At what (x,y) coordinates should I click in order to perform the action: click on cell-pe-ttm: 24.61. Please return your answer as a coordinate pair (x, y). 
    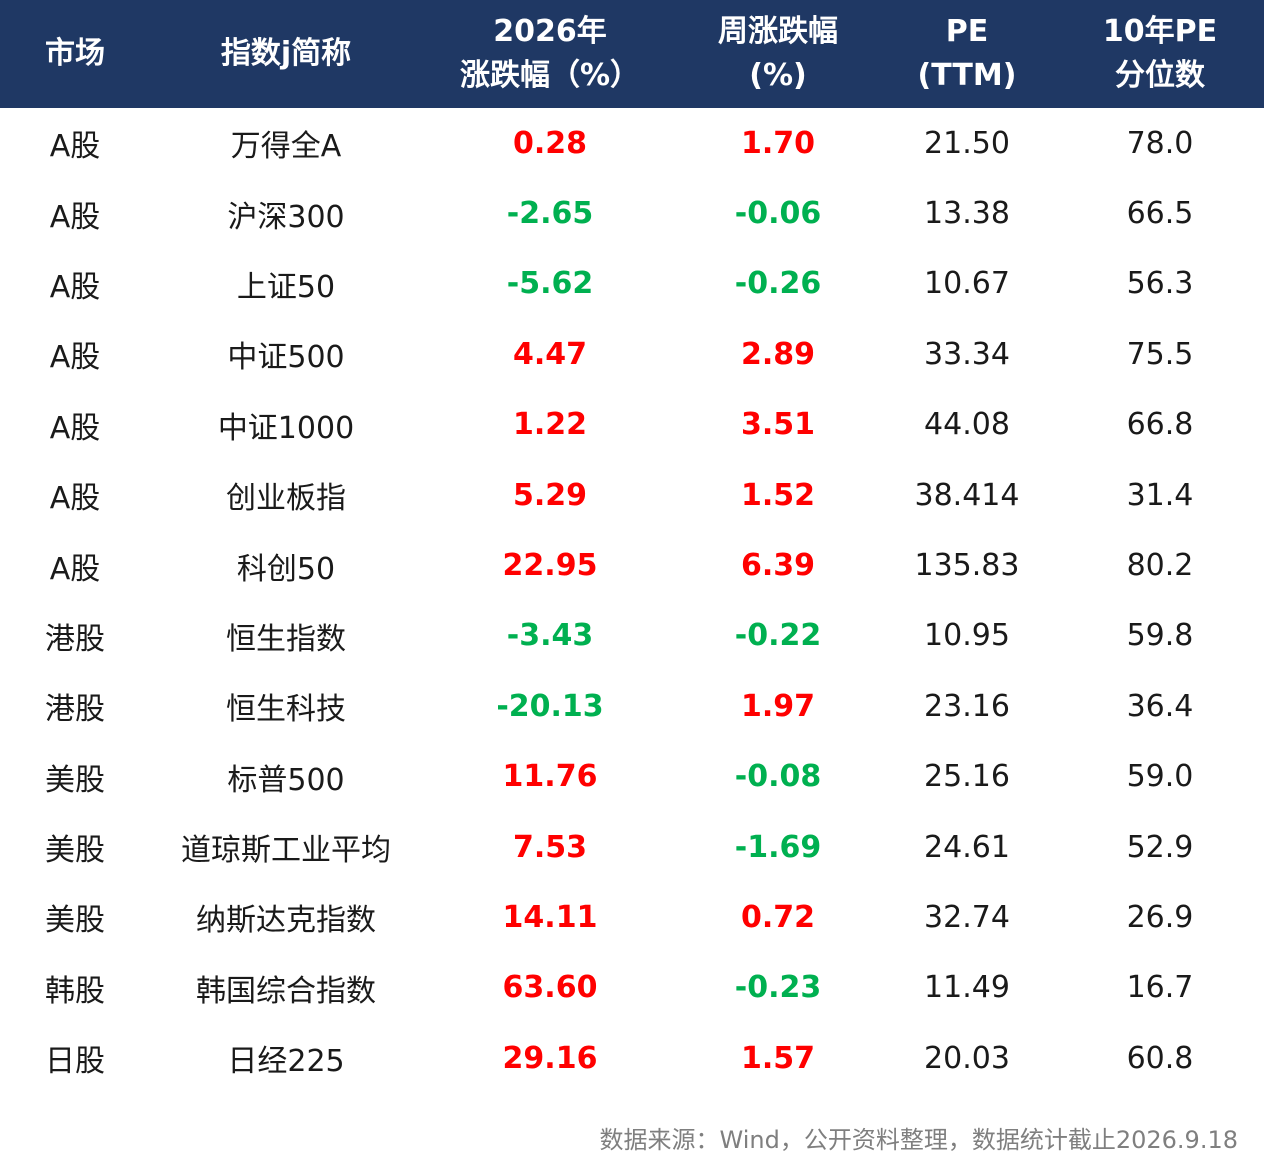
    Looking at the image, I should click on (967, 847).